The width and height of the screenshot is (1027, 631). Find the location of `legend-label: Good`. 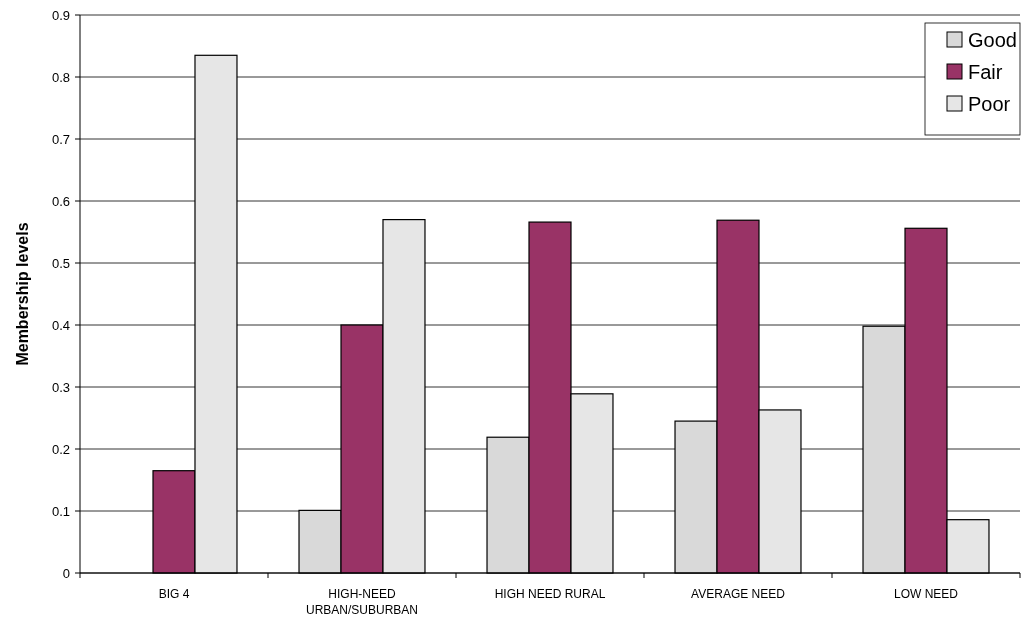

legend-label: Good is located at coordinates (992, 40).